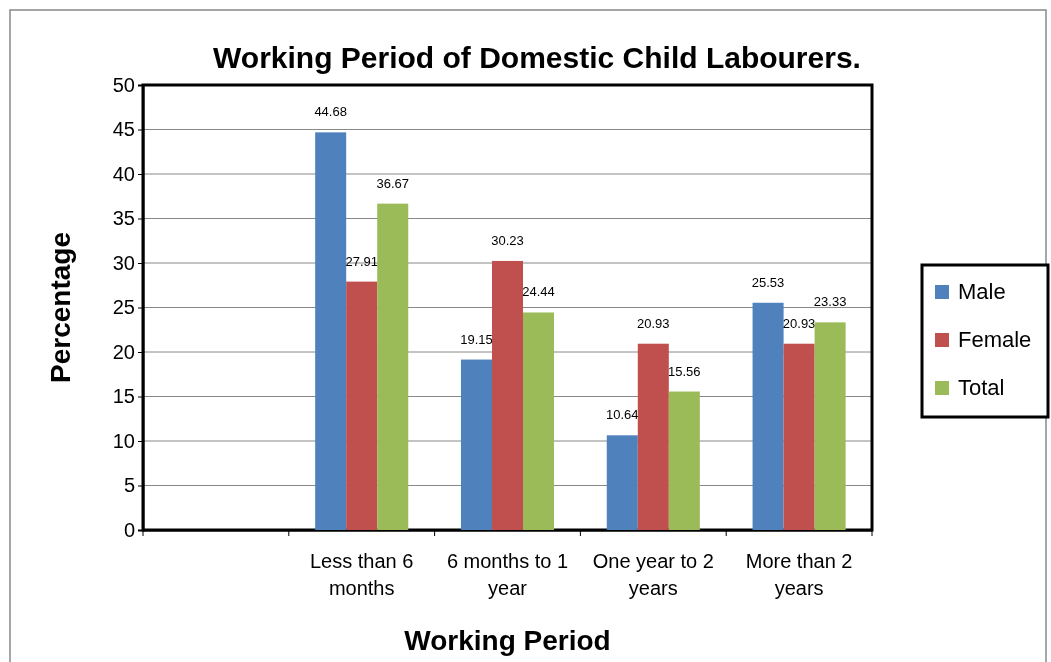  What do you see at coordinates (622, 415) in the screenshot?
I see `data-label: 10.64` at bounding box center [622, 415].